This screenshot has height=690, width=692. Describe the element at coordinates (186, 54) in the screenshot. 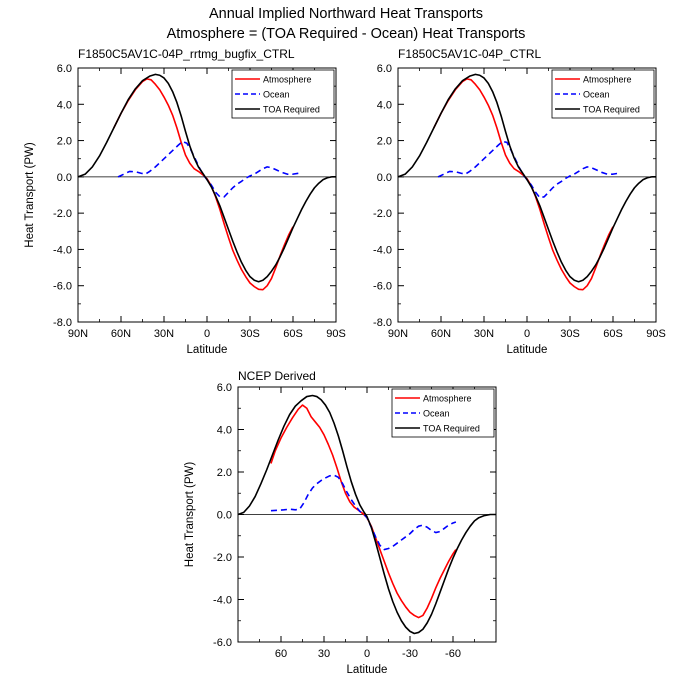

I see `panel-title: F1850C5AV1C-04P_rrtmg_bugfix_CTRL` at that location.